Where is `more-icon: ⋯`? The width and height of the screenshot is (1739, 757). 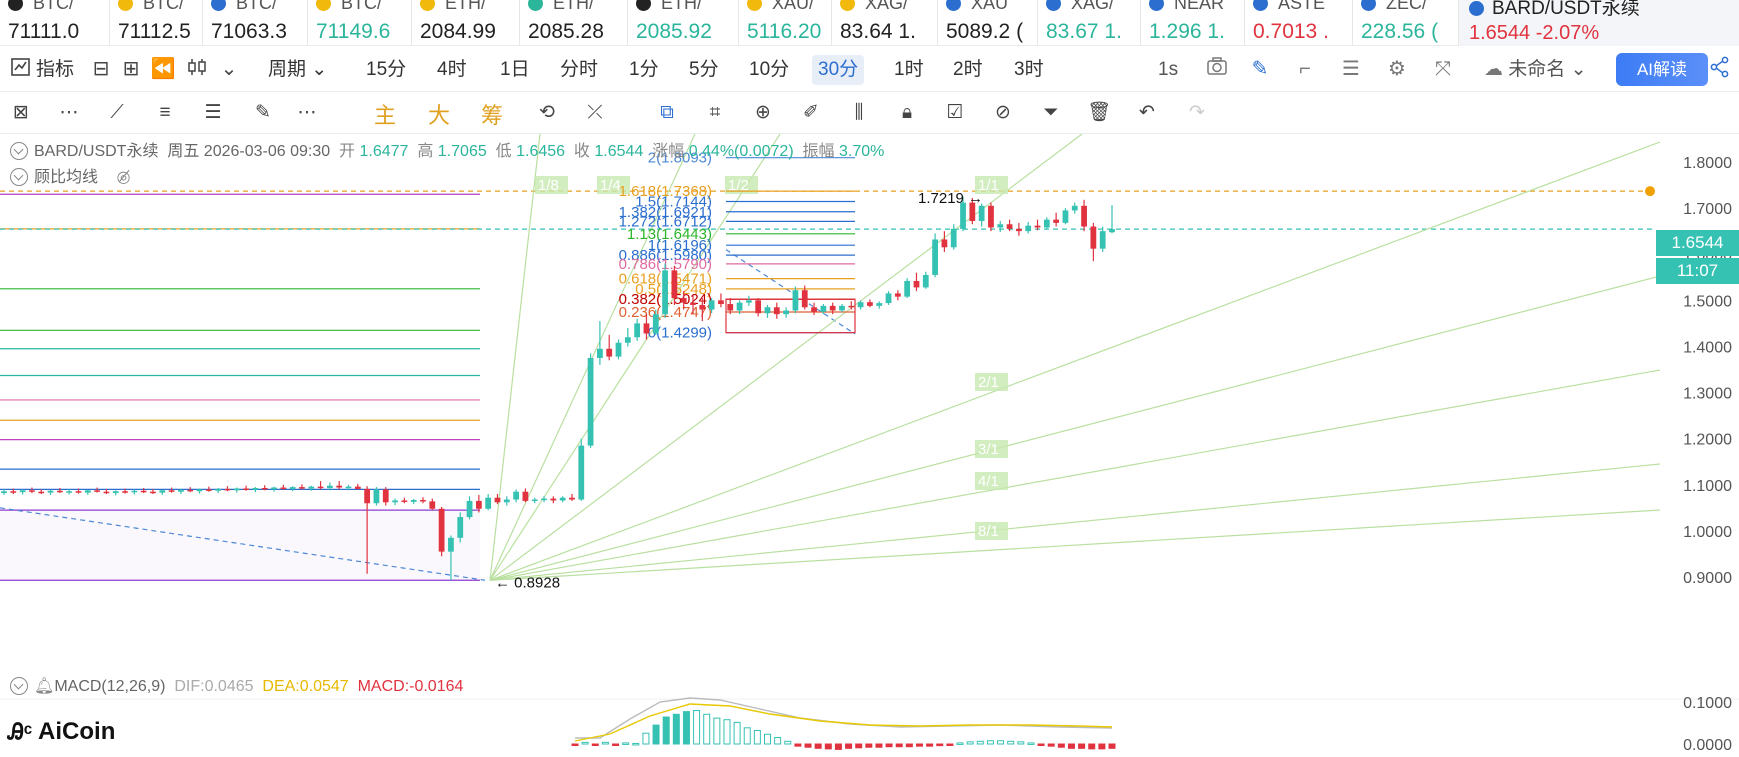 more-icon: ⋯ is located at coordinates (307, 112).